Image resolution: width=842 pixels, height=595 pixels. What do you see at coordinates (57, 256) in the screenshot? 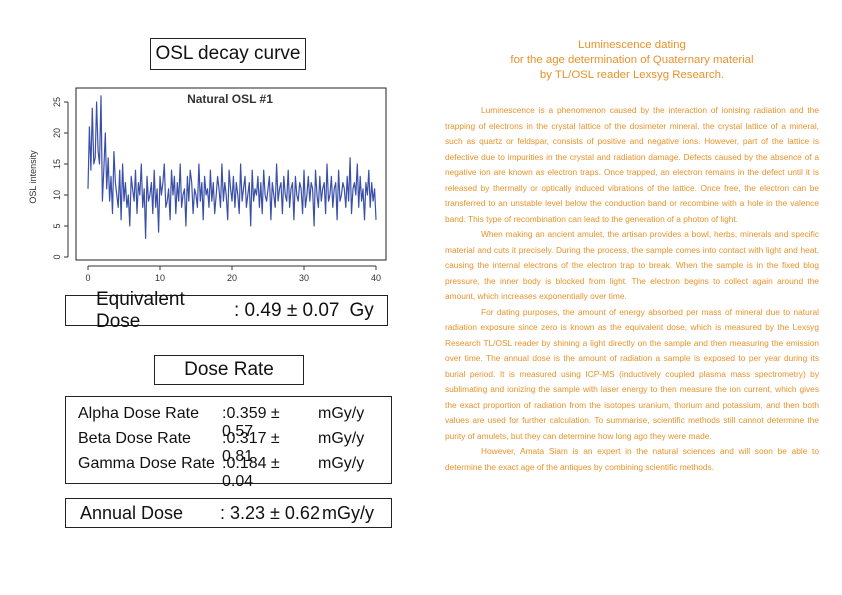
I see `y-tick-label: 0` at bounding box center [57, 256].